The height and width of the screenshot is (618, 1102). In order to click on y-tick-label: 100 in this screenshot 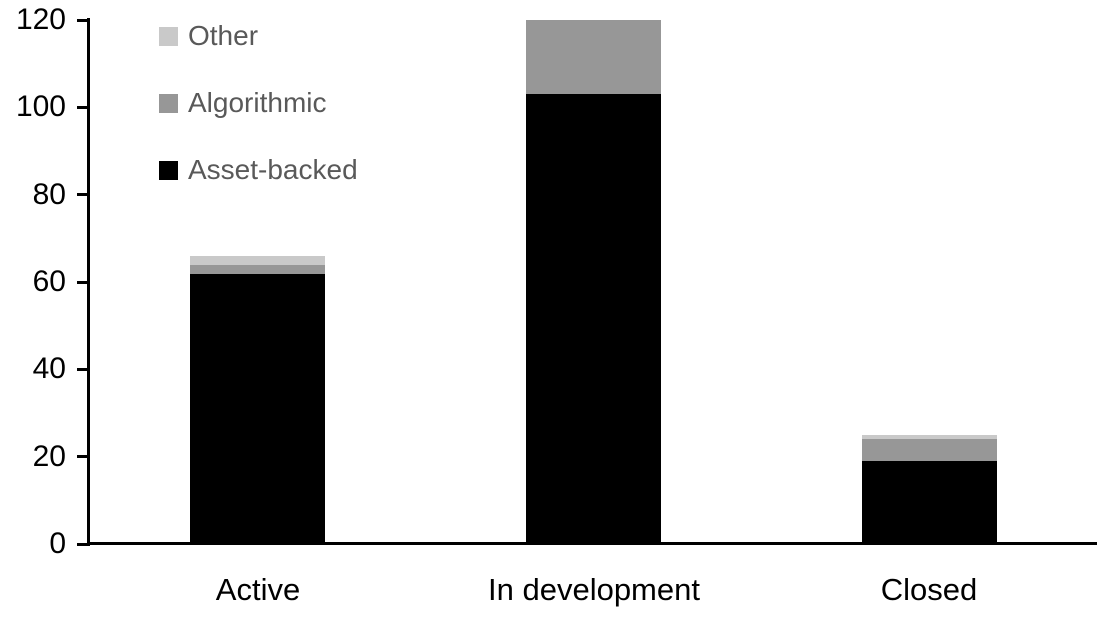, I will do `click(40, 106)`.